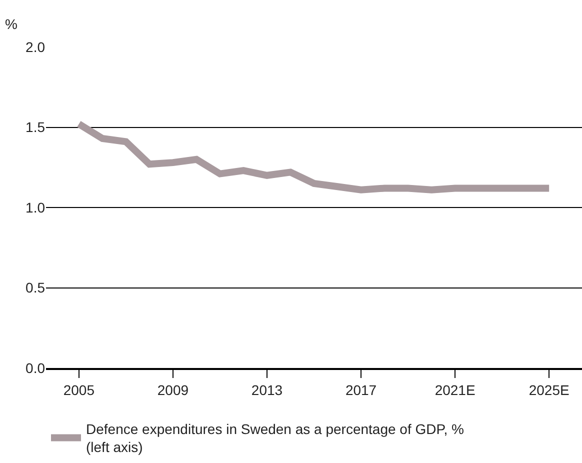 Image resolution: width=582 pixels, height=463 pixels. What do you see at coordinates (267, 390) in the screenshot?
I see `x-tick-label: 2013` at bounding box center [267, 390].